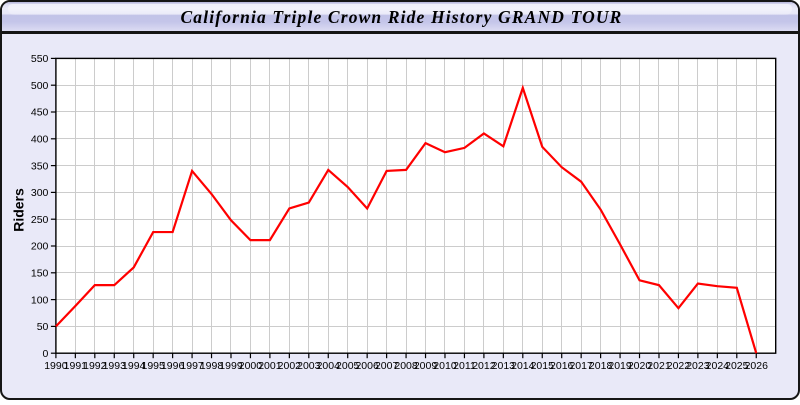 This screenshot has width=800, height=405. What do you see at coordinates (659, 366) in the screenshot?
I see `svg-text: 2021` at bounding box center [659, 366].